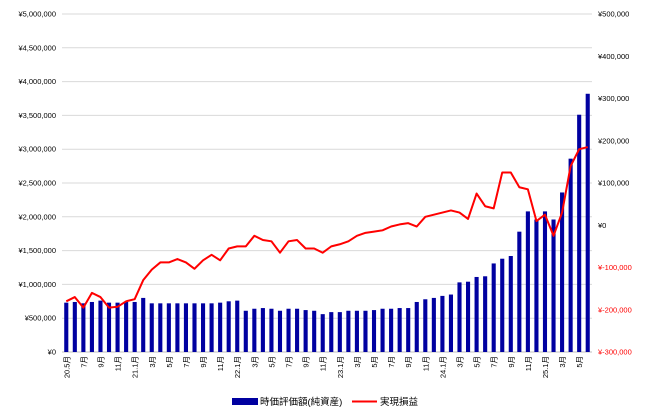 Image resolution: width=646 pixels, height=415 pixels. I want to click on x-tick-label: 22.1月, so click(237, 367).